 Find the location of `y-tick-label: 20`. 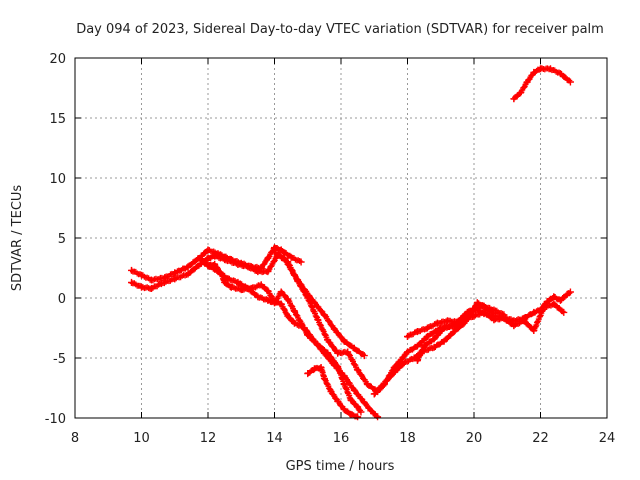

y-tick-label: 20 is located at coordinates (57, 59).